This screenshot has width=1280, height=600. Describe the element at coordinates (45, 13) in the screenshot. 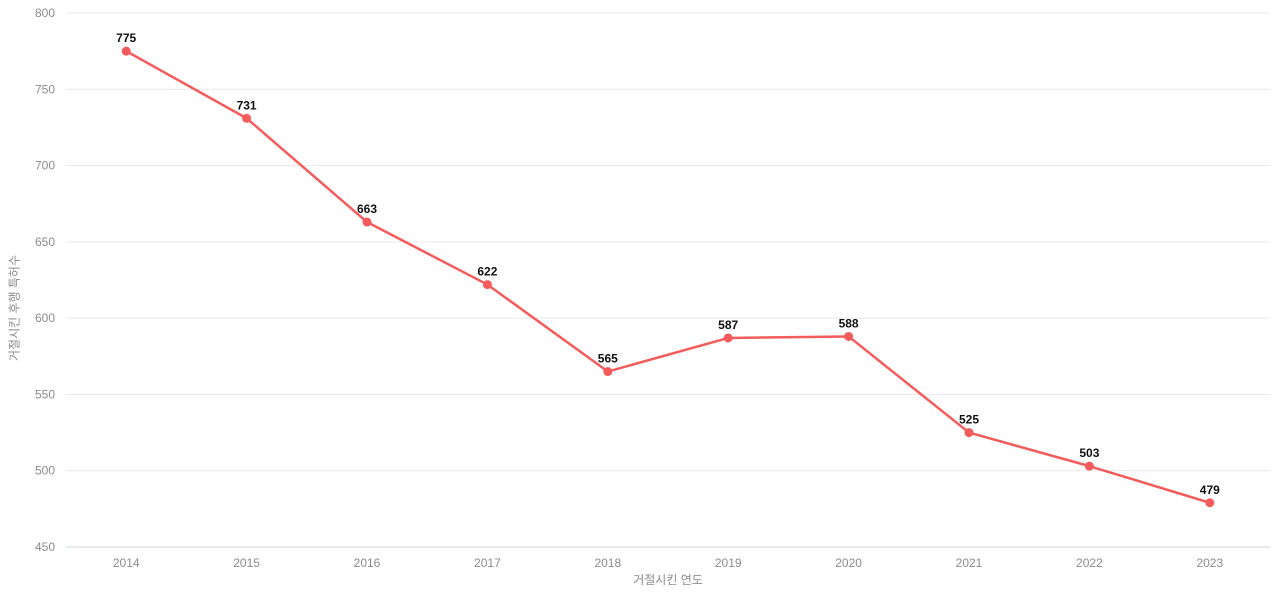

I see `y-tick-label: 800` at that location.